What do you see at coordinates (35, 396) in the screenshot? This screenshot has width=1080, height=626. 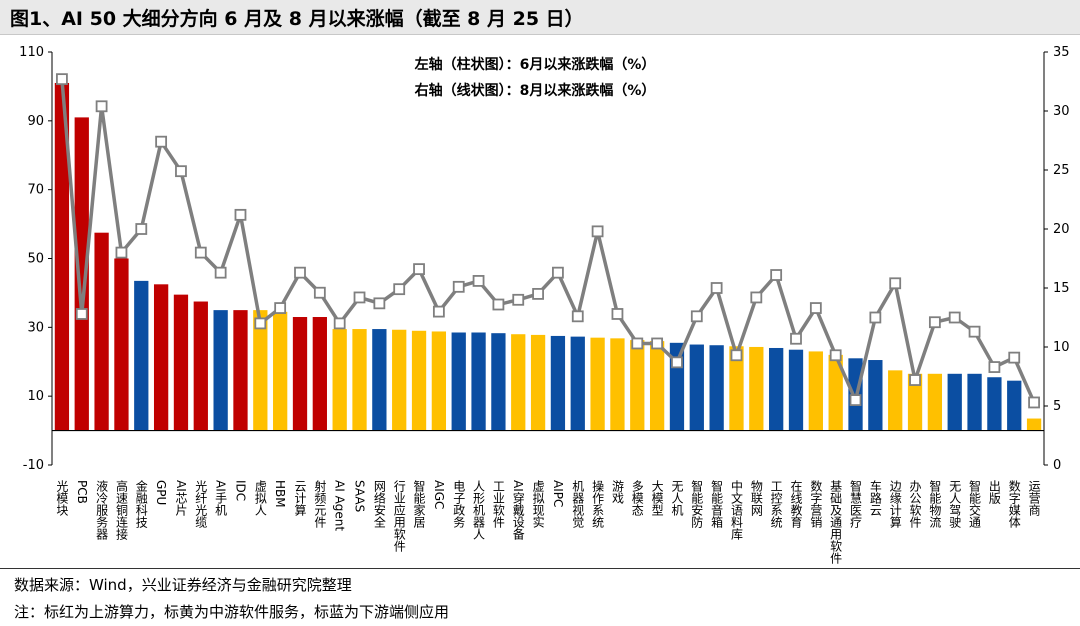 I see `left-tick-label: 10` at bounding box center [35, 396].